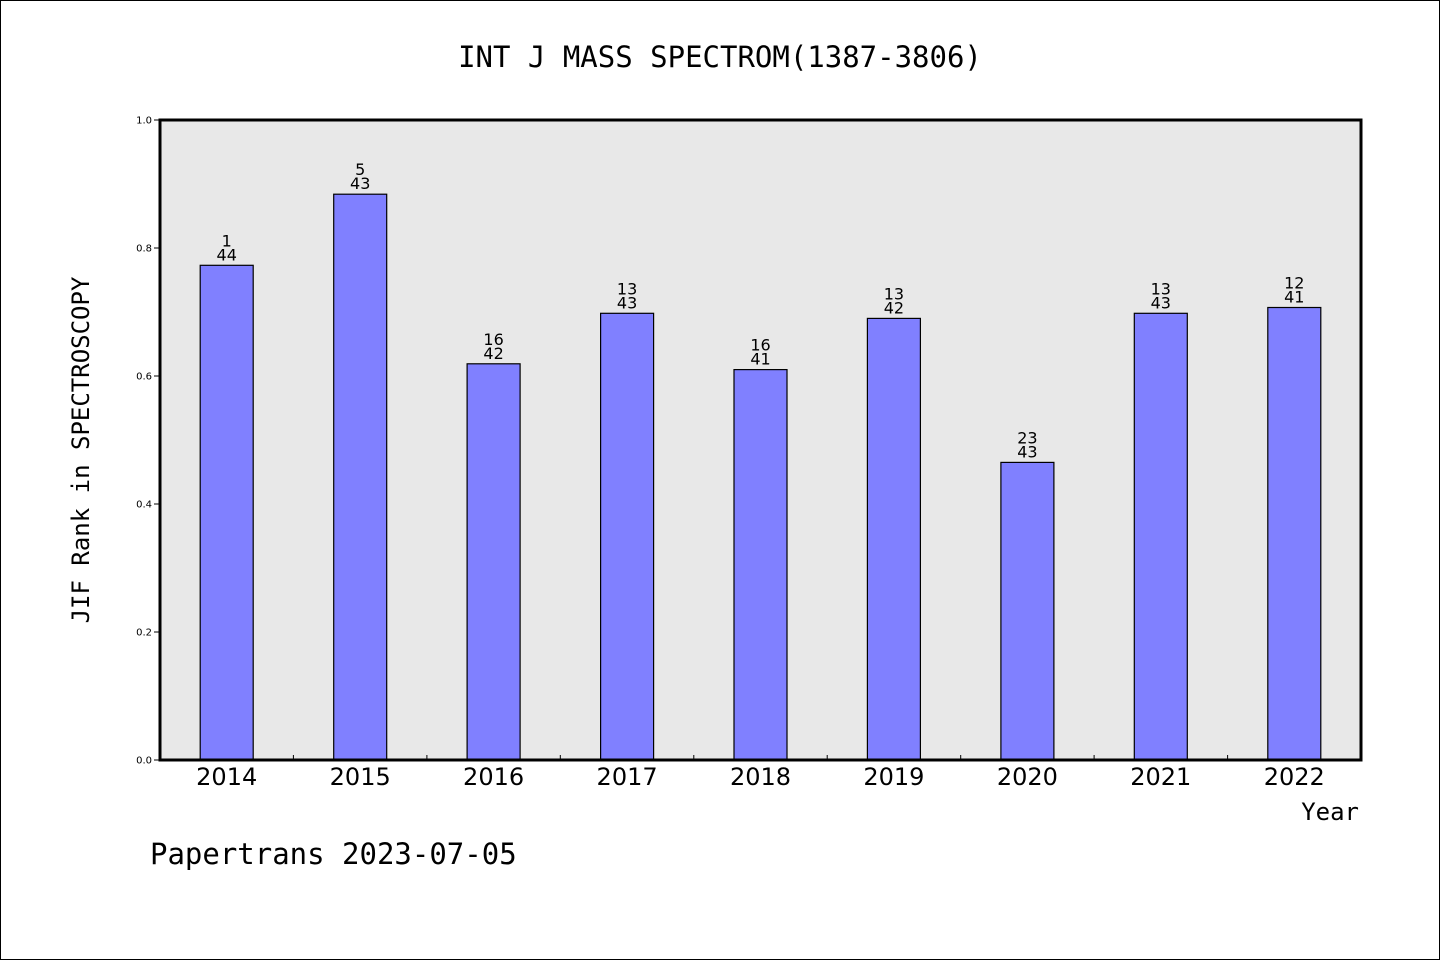  What do you see at coordinates (1027, 437) in the screenshot?
I see `bar-rank-label-2020: 23` at bounding box center [1027, 437].